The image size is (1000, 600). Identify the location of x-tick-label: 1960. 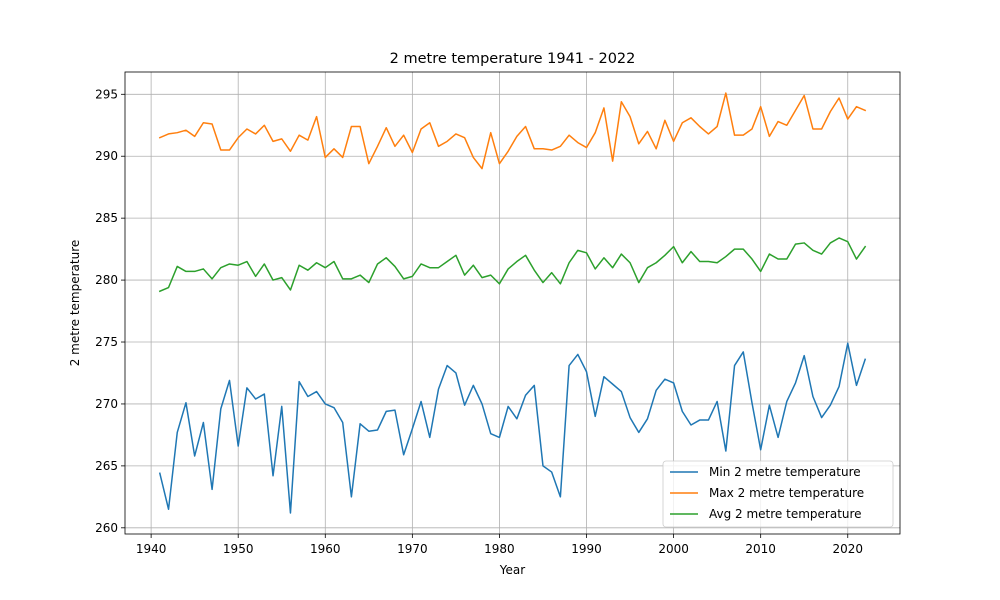
(325, 549).